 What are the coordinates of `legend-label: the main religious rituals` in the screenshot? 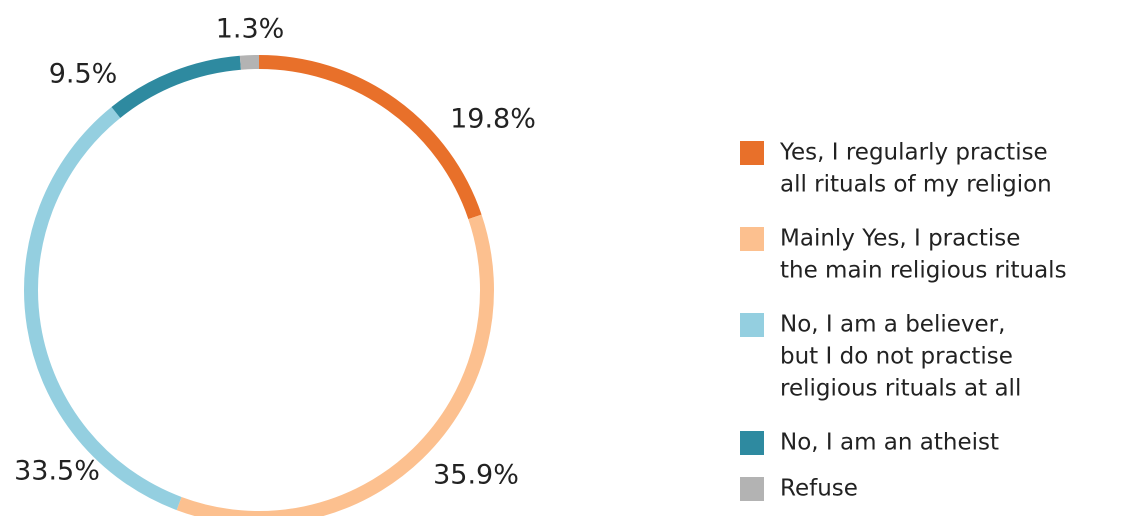 It's located at (923, 271).